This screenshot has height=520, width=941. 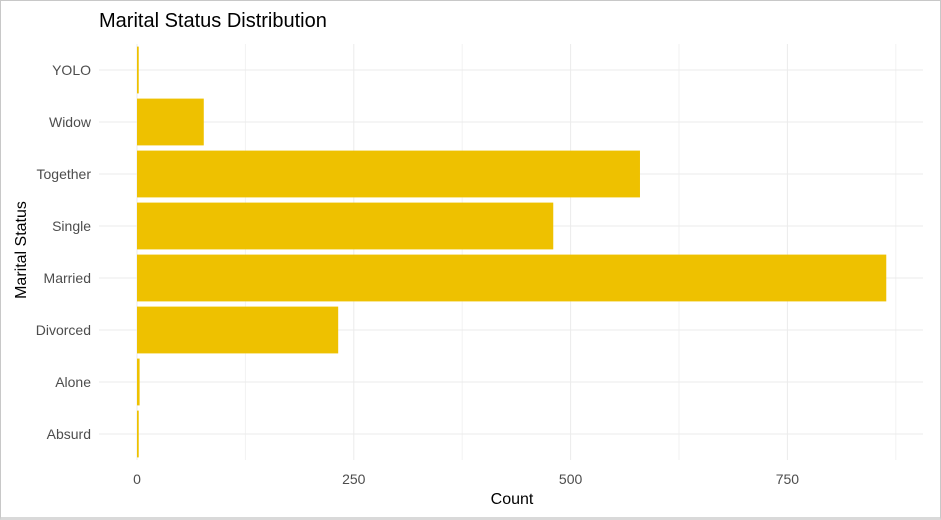 What do you see at coordinates (138, 70) in the screenshot?
I see `bar-yolo` at bounding box center [138, 70].